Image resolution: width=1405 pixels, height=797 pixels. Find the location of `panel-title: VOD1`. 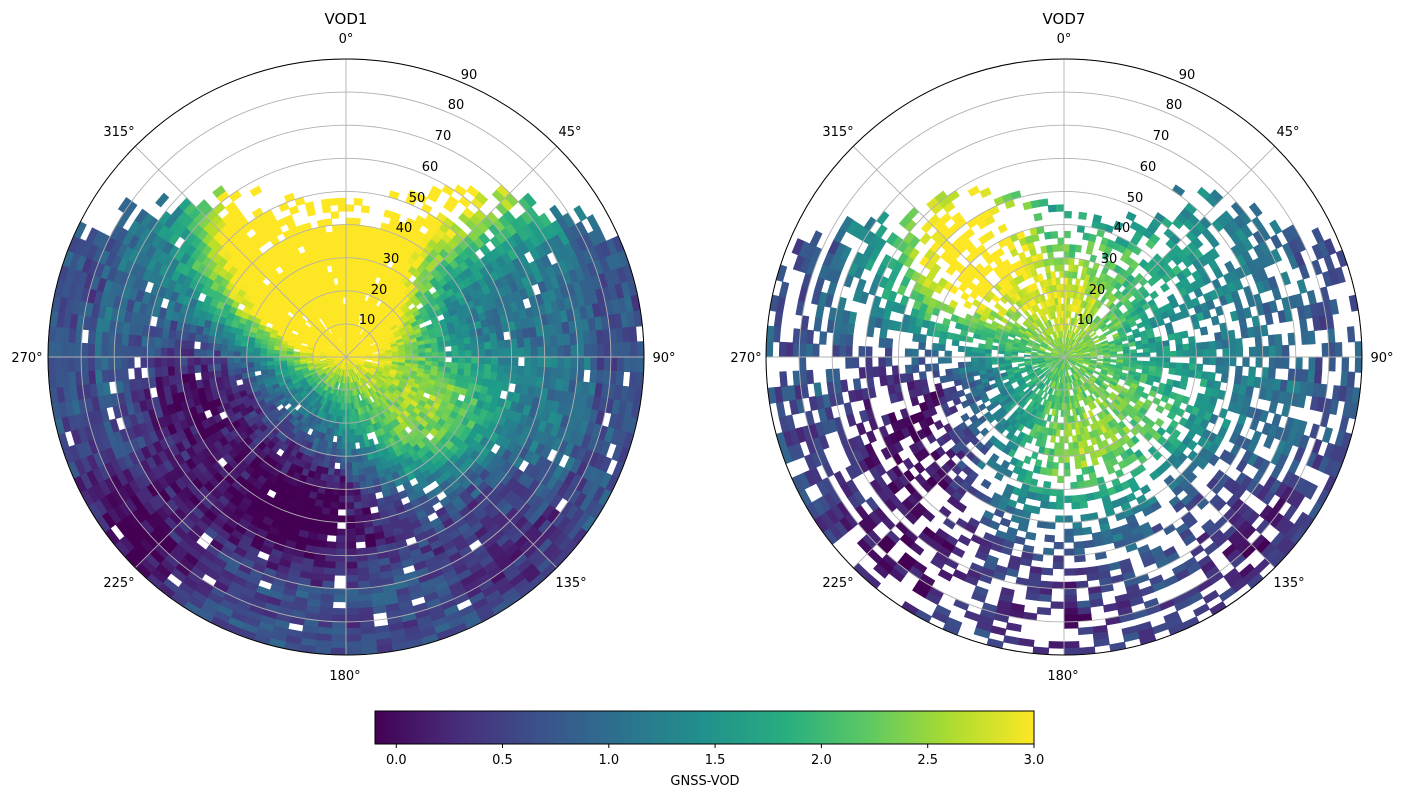

panel-title: VOD1 is located at coordinates (346, 19).